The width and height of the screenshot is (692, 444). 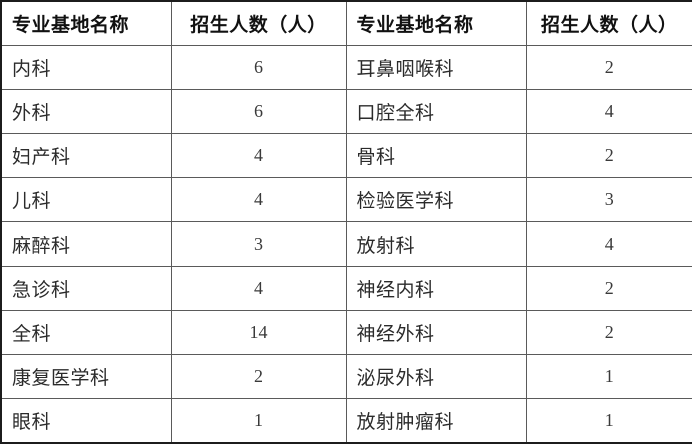 What do you see at coordinates (86, 244) in the screenshot?
I see `cell-name-left: 麻醉科` at bounding box center [86, 244].